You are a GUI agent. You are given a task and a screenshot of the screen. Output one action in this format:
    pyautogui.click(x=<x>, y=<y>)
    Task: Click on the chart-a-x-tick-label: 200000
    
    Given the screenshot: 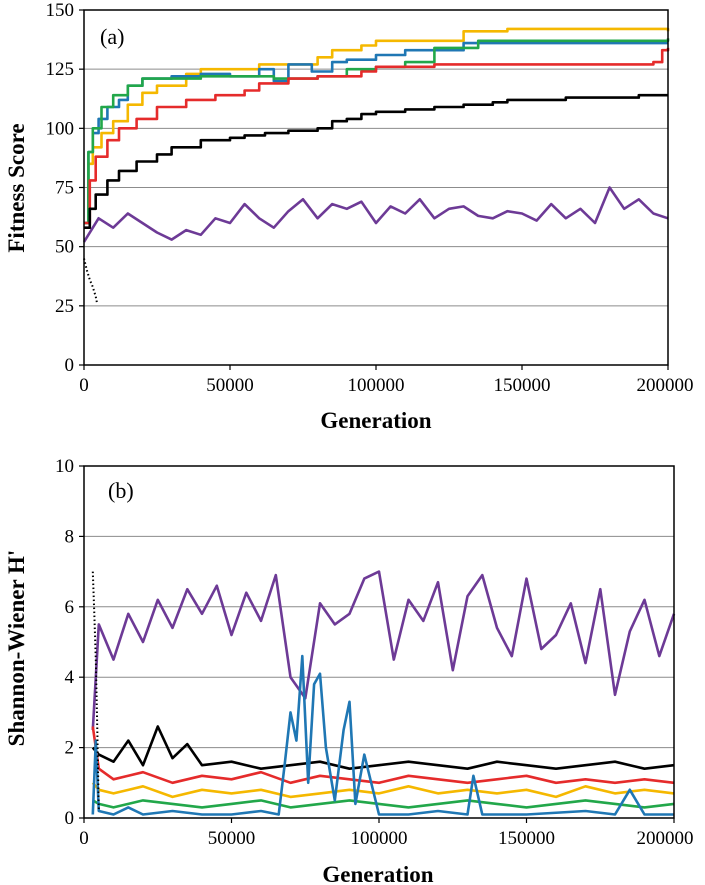 What is the action you would take?
    pyautogui.click(x=665, y=385)
    